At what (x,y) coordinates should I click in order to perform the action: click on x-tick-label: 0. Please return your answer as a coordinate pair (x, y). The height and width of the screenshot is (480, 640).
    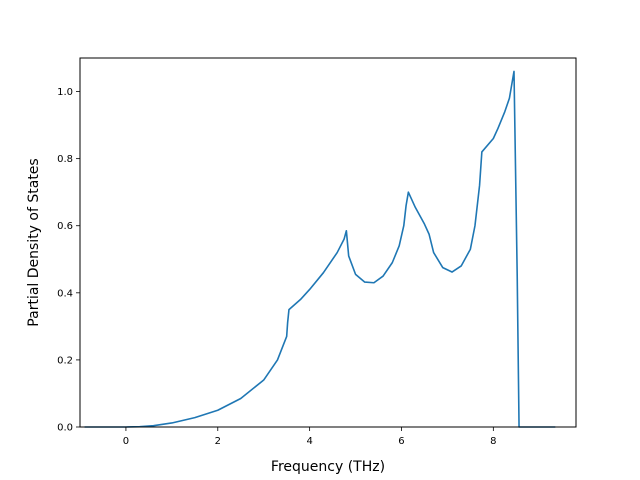
    Looking at the image, I should click on (126, 441).